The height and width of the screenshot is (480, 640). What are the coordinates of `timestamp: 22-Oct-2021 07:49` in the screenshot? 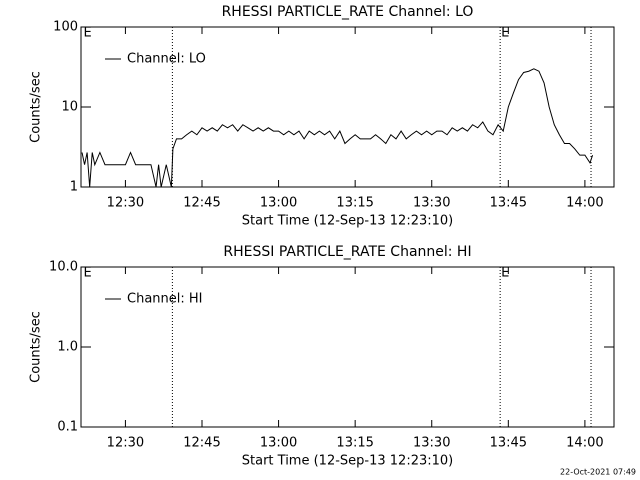 It's located at (598, 472).